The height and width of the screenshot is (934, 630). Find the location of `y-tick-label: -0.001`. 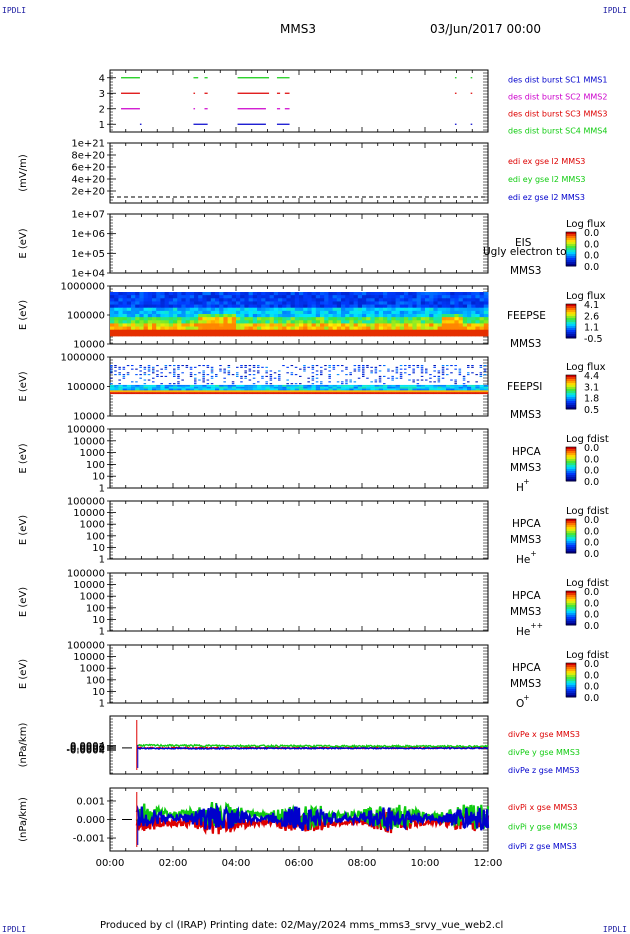

y-tick-label: -0.001 is located at coordinates (89, 839).